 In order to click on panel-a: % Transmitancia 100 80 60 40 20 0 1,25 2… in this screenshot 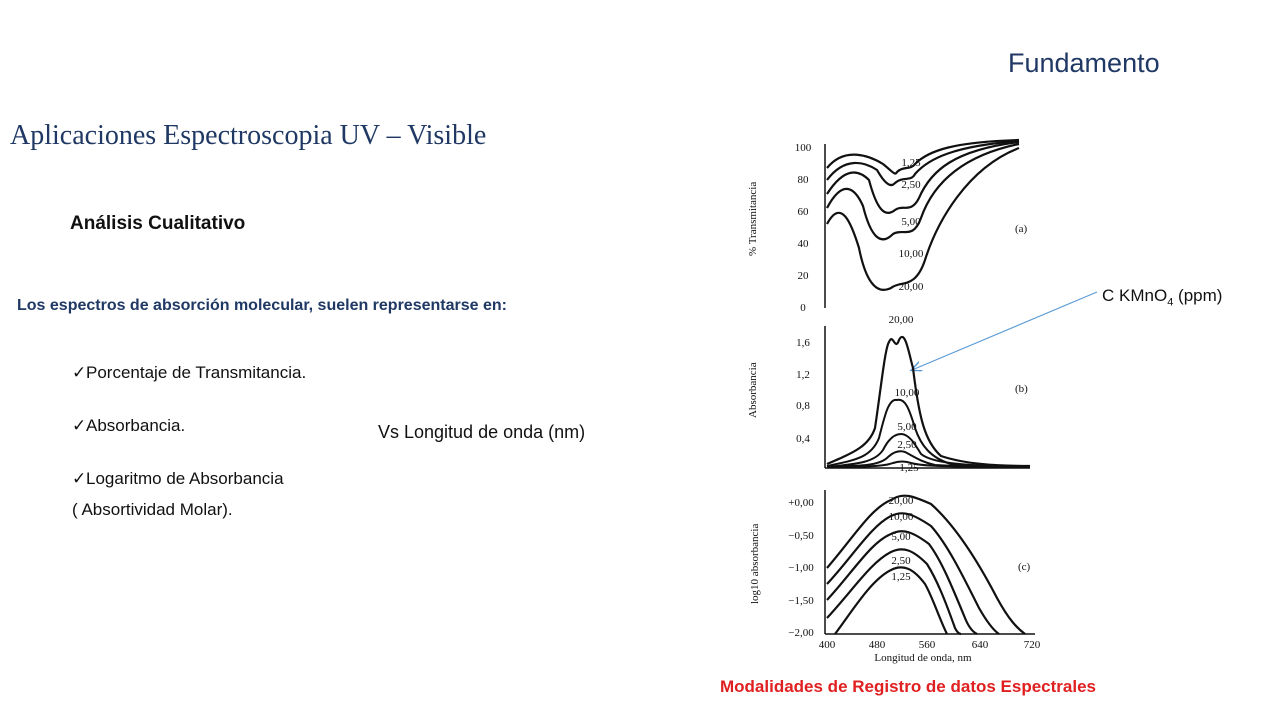, I will do `click(887, 226)`.